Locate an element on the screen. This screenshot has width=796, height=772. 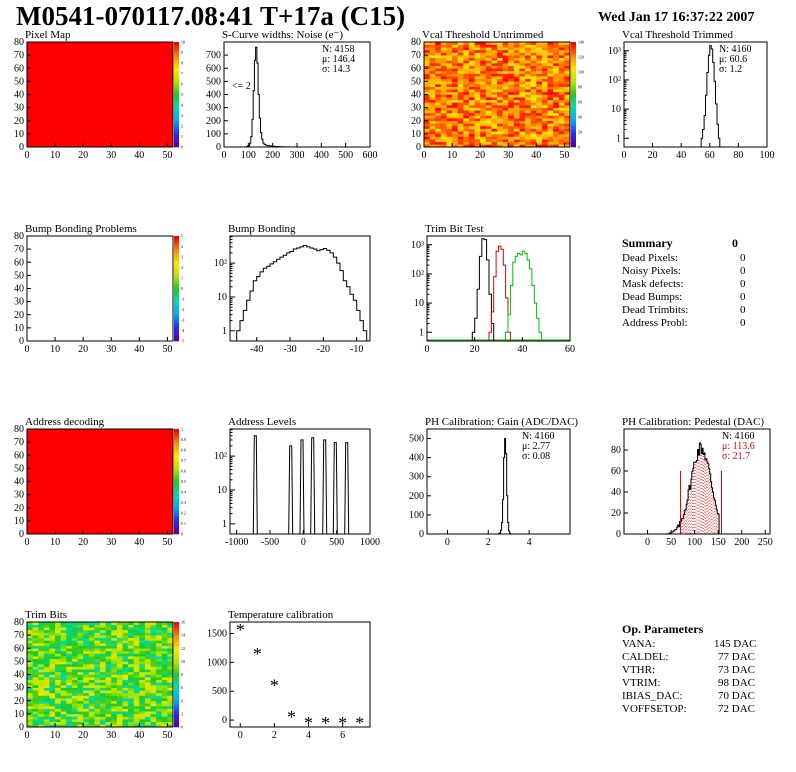
peak-mark is located at coordinates (255, 485).